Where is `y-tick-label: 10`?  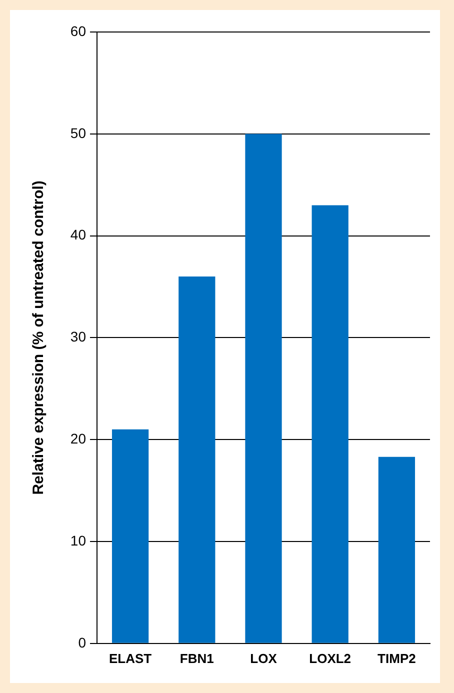
y-tick-label: 10 is located at coordinates (78, 540).